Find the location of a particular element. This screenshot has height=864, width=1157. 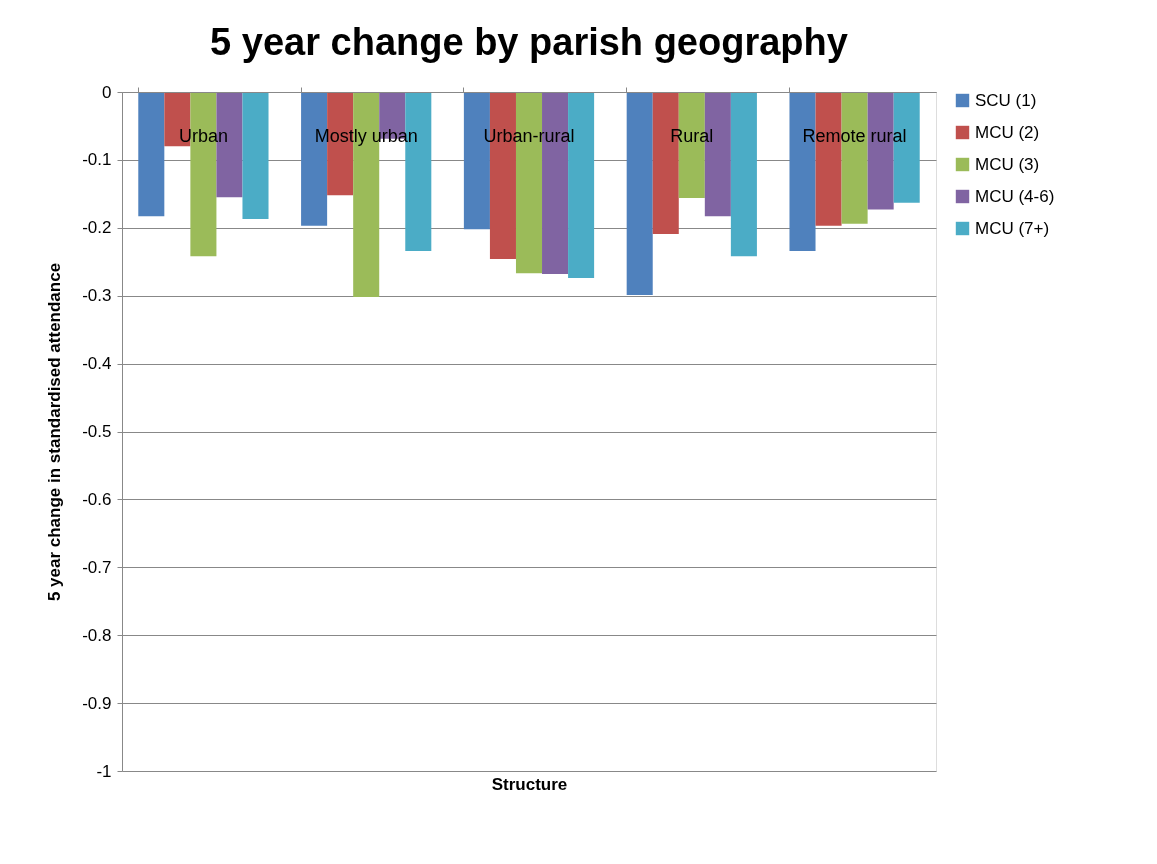

y-tick-label: -0.4 is located at coordinates (97, 364).